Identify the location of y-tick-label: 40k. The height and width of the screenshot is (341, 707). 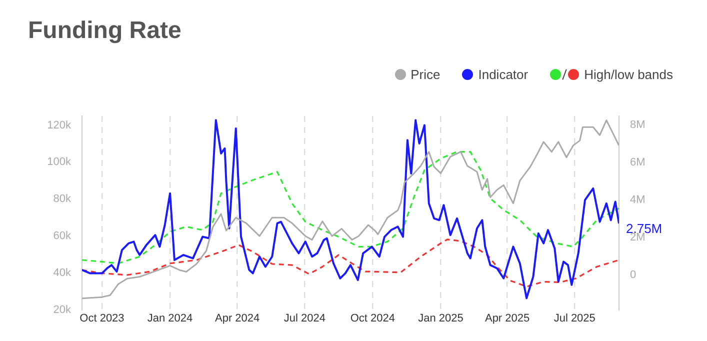
(62, 273).